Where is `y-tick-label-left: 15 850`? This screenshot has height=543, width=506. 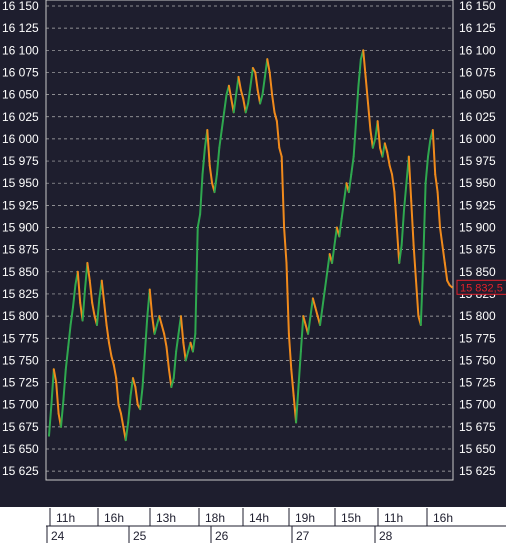 y-tick-label-left: 15 850 is located at coordinates (20, 272).